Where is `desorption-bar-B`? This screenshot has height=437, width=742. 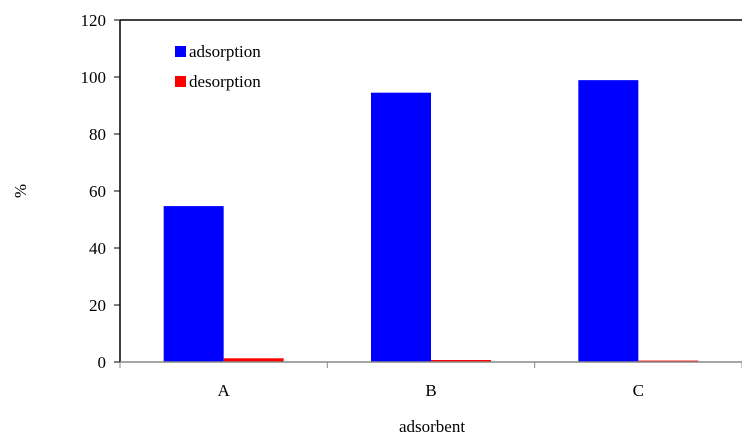 desorption-bar-B is located at coordinates (461, 361).